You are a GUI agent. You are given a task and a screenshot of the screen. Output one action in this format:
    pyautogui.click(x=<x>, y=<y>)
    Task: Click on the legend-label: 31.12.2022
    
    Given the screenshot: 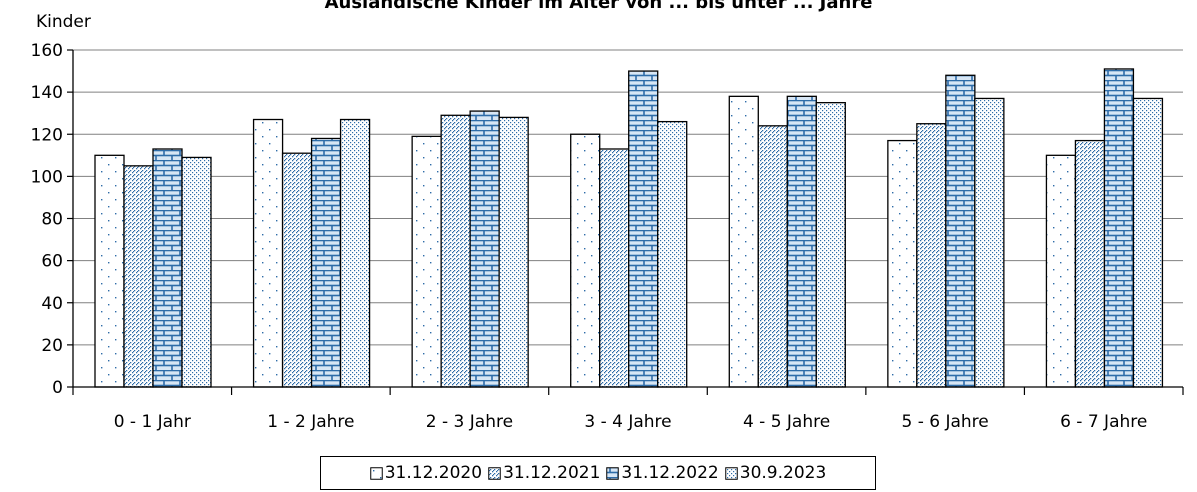 What is the action you would take?
    pyautogui.click(x=670, y=473)
    